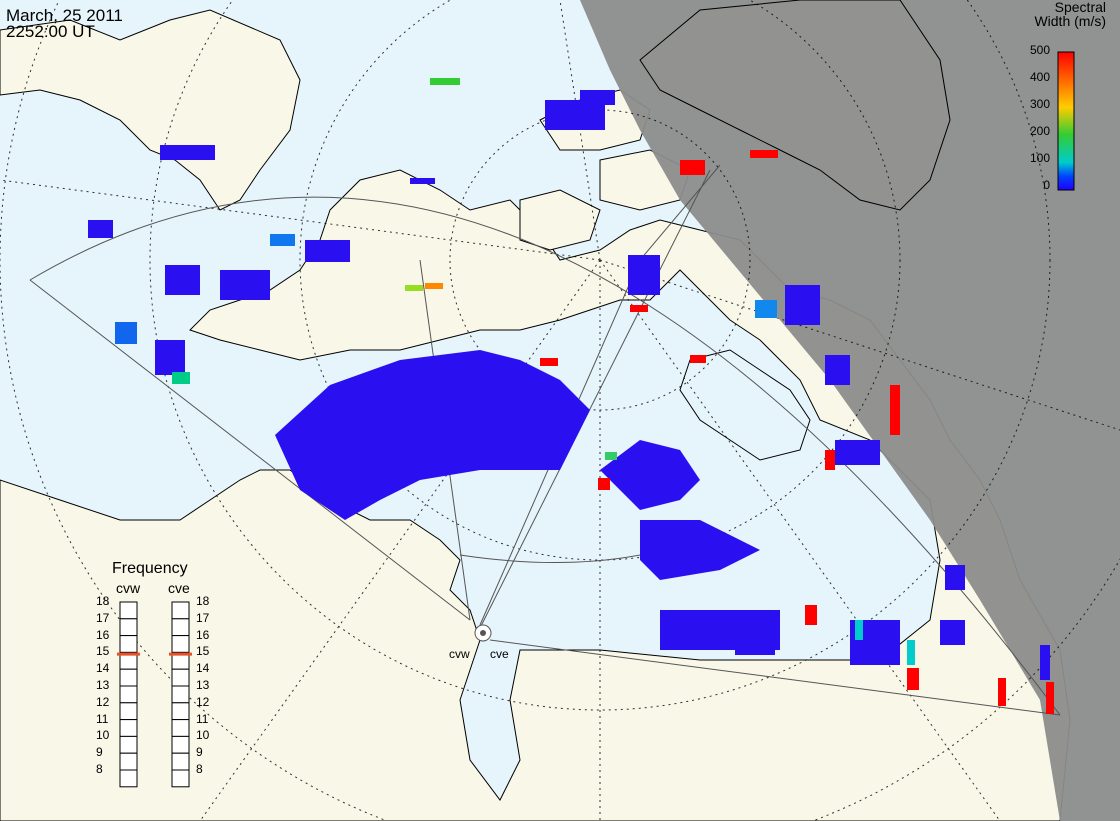  Describe the element at coordinates (103, 617) in the screenshot. I see `freq-tick-label-cvw: 17` at that location.